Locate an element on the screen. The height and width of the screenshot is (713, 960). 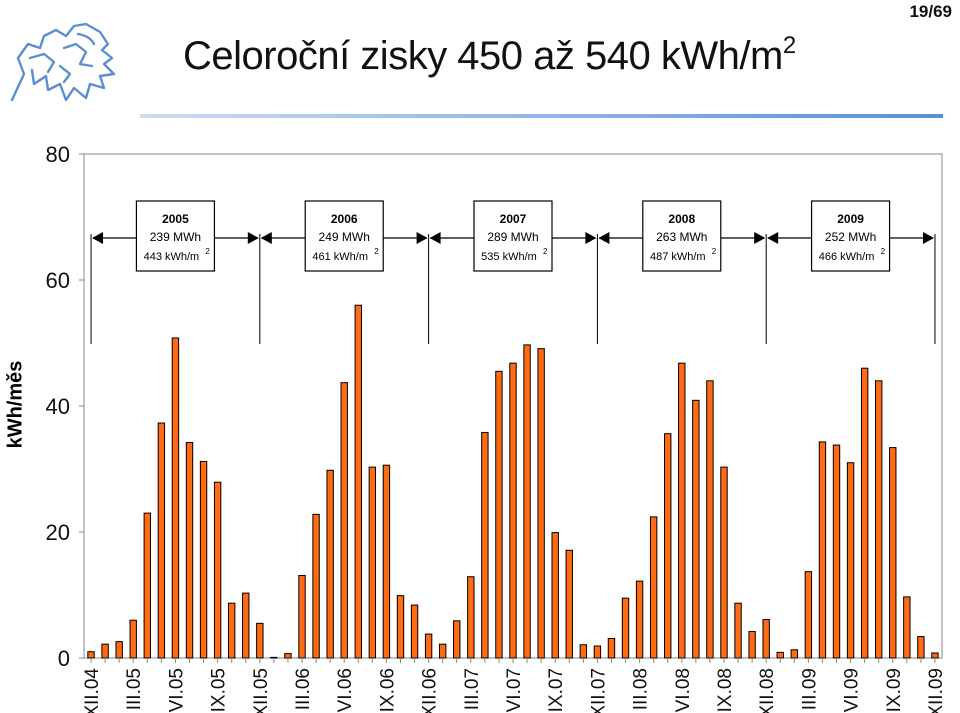
x-tick-label: IX.05 is located at coordinates (219, 690).